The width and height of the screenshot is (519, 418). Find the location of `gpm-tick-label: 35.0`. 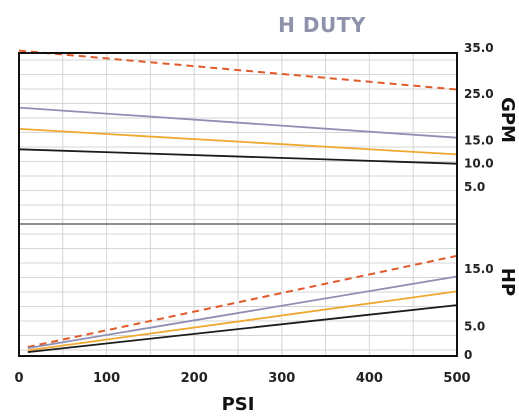

gpm-tick-label: 35.0 is located at coordinates (479, 48).